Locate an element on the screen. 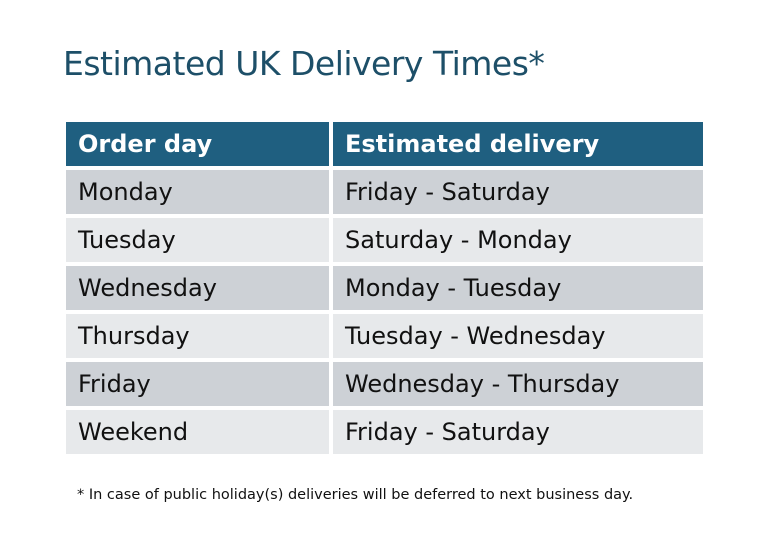 The height and width of the screenshot is (555, 769). table-row: Monday Friday - Saturday is located at coordinates (384, 192).